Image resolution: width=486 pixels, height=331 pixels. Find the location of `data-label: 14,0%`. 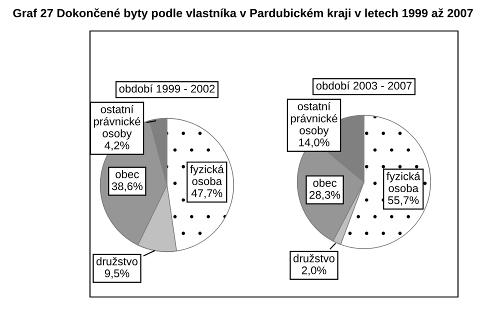

data-label: 14,0% is located at coordinates (314, 143).